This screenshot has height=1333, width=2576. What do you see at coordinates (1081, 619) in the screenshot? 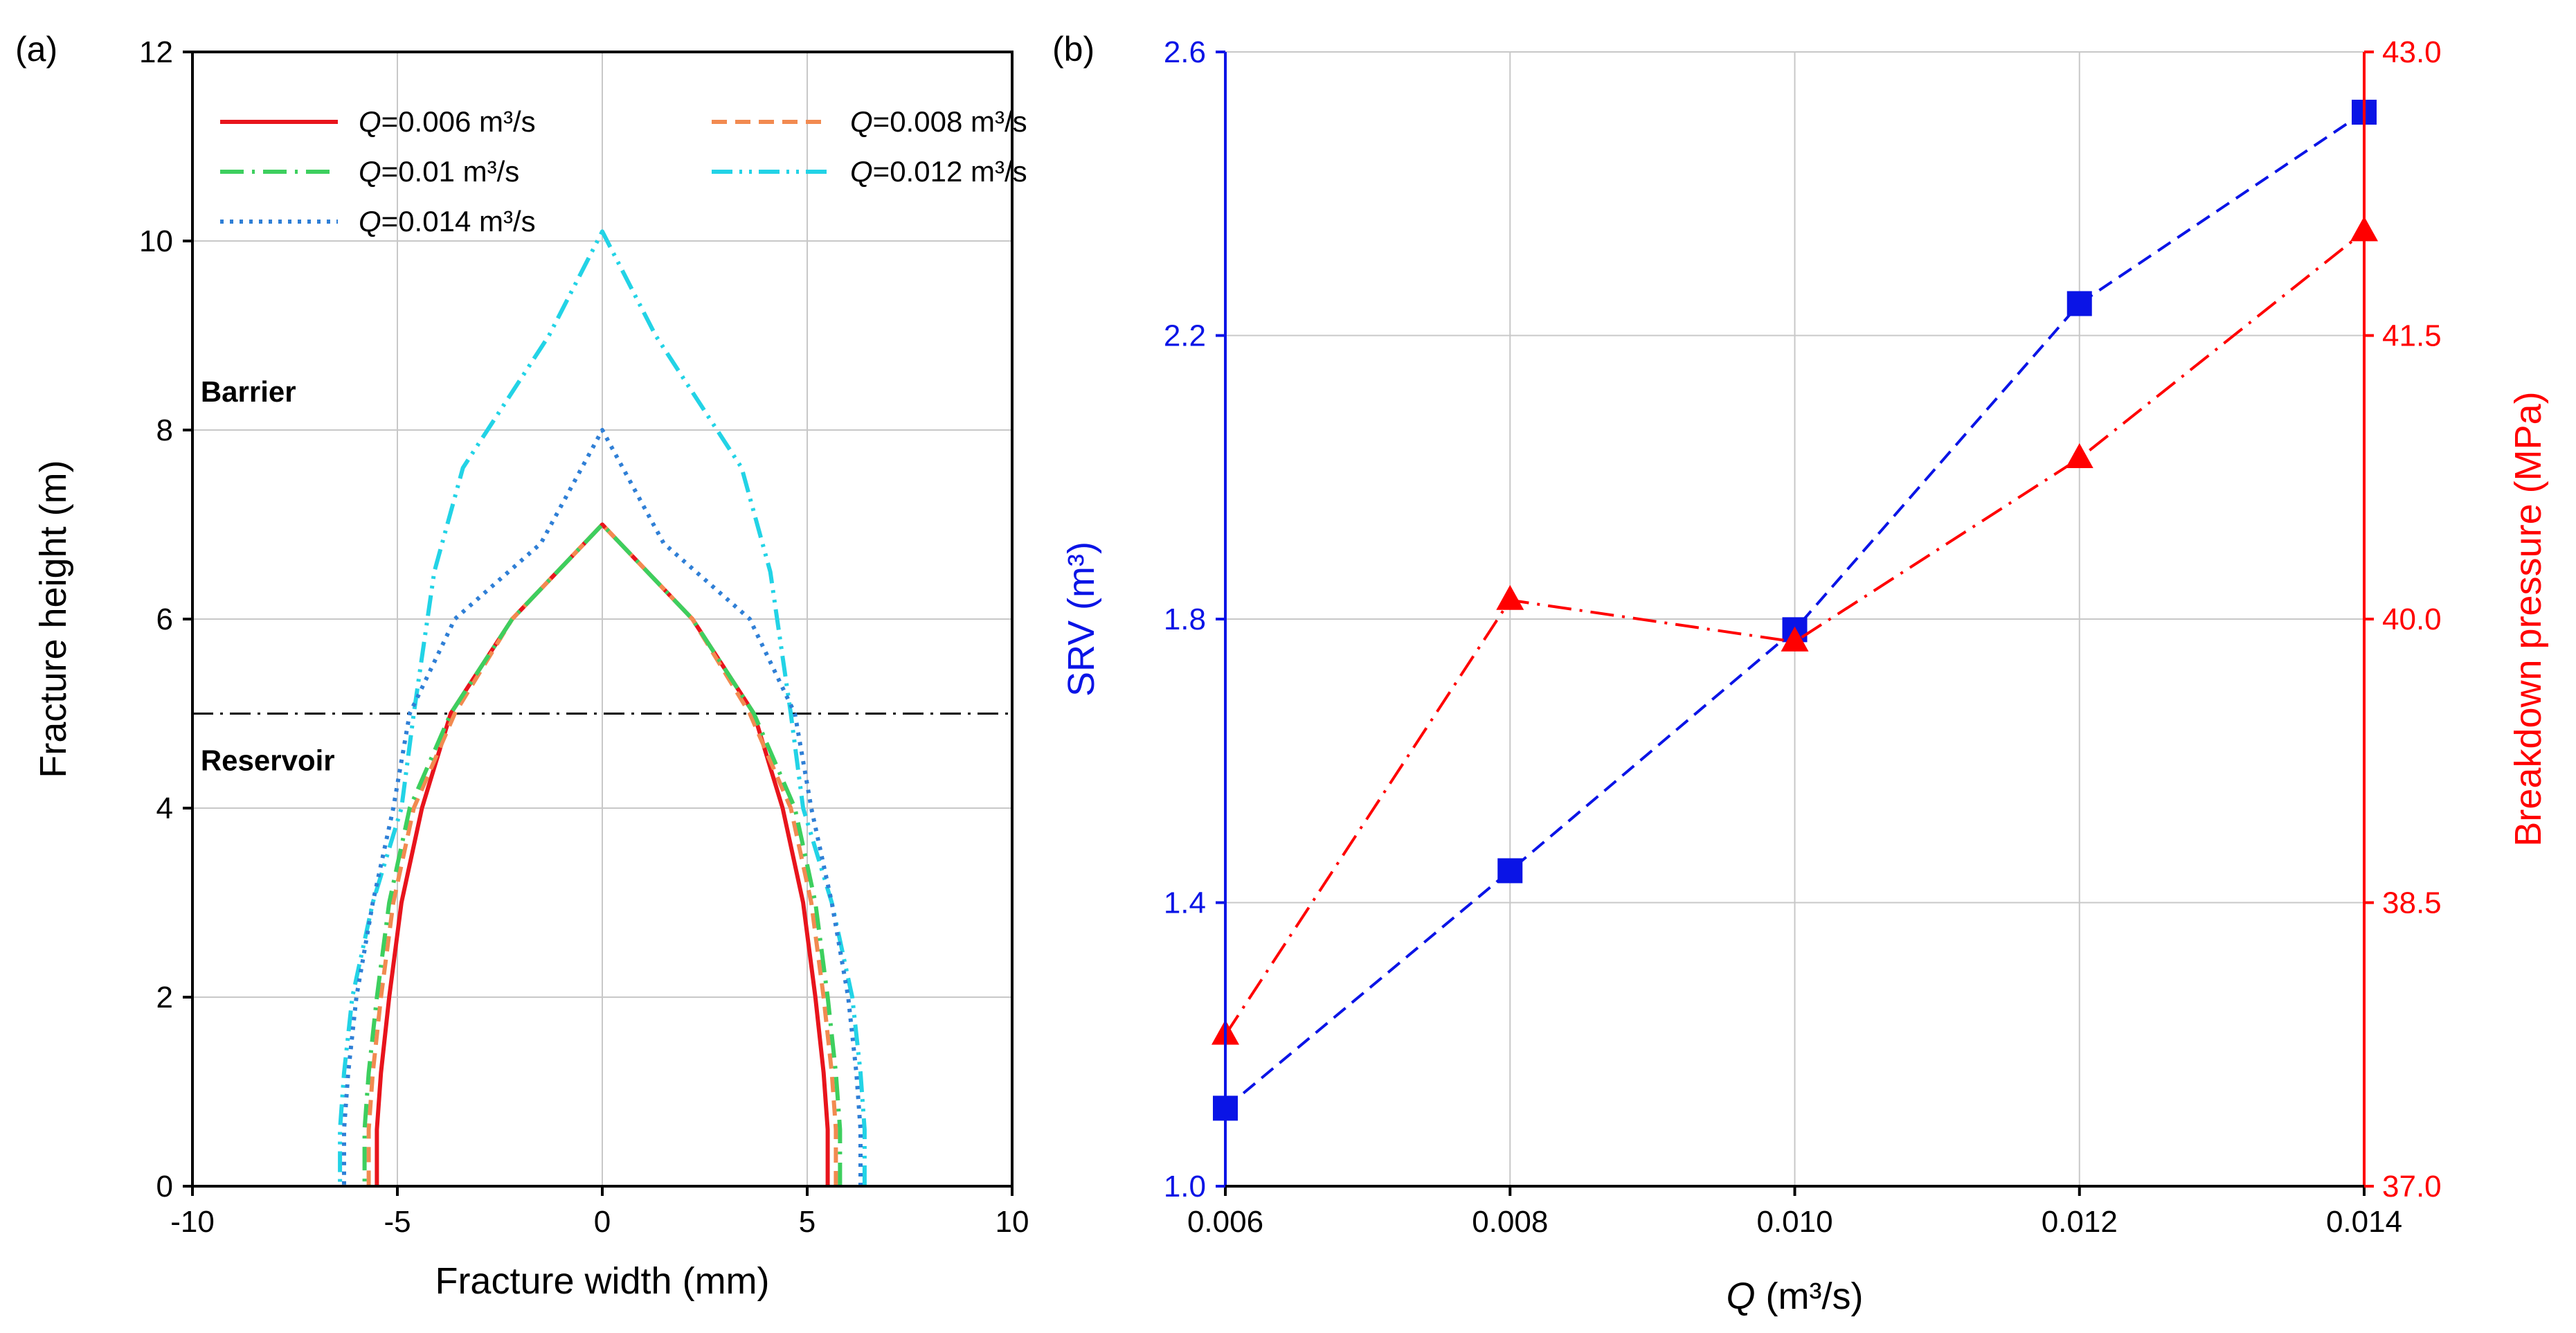
I see `panel-b-left-axis-label: SRV (m³)` at bounding box center [1081, 619].